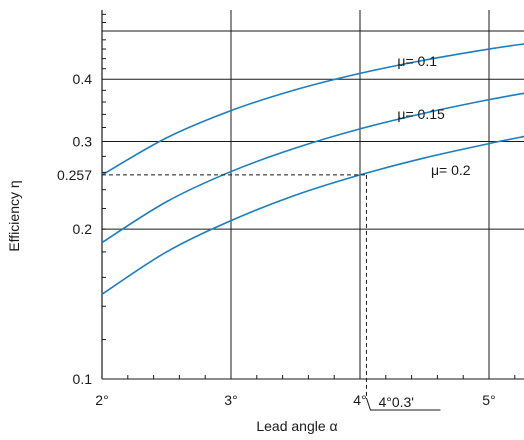  What do you see at coordinates (230, 400) in the screenshot?
I see `x-tick-label: 3°` at bounding box center [230, 400].